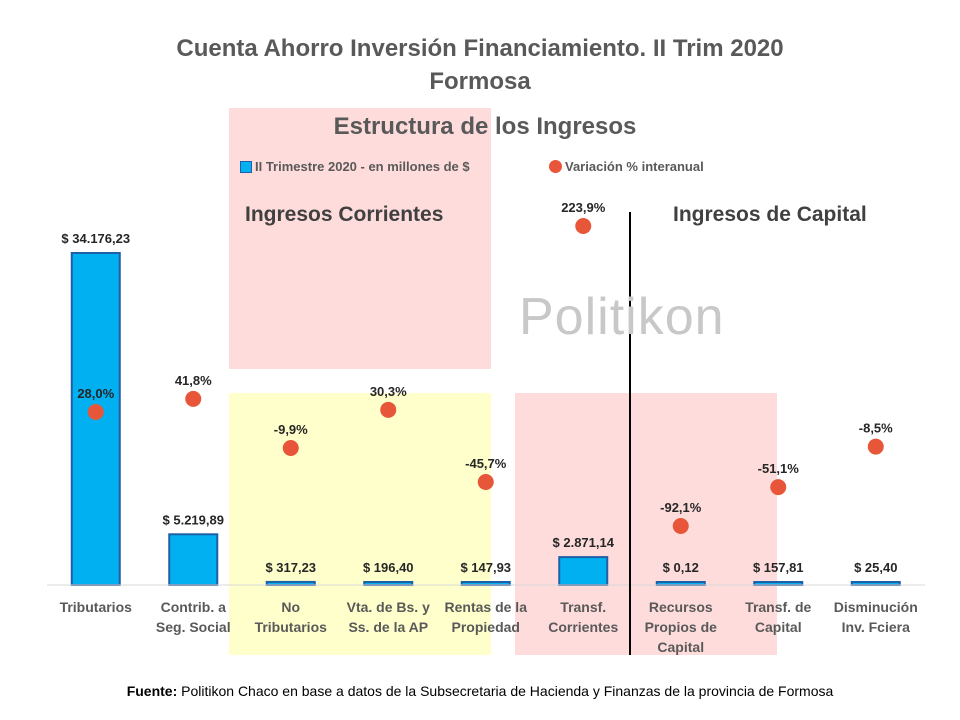 The width and height of the screenshot is (960, 720). I want to click on x-tick-label: Propiedad, so click(486, 627).